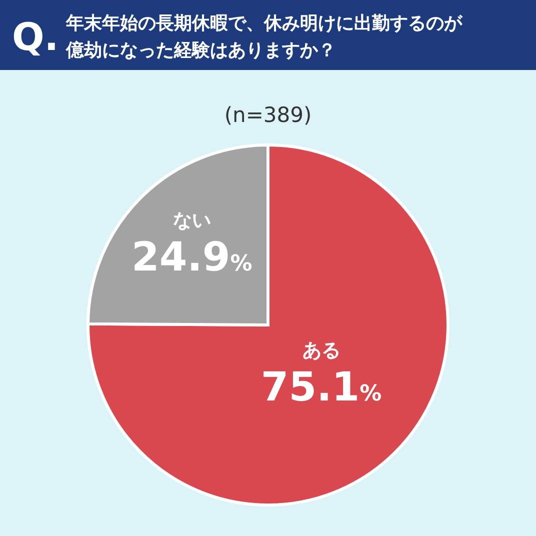 The width and height of the screenshot is (536, 536). Describe the element at coordinates (192, 257) in the screenshot. I see `data-label: 24.9%` at that location.